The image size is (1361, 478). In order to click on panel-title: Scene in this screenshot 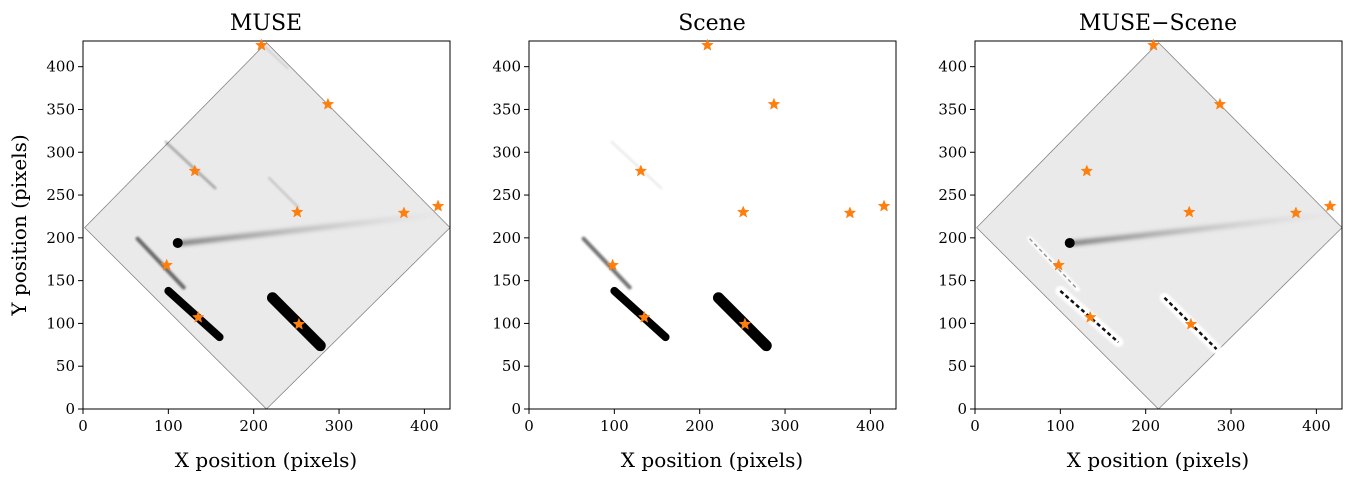, I will do `click(712, 23)`.